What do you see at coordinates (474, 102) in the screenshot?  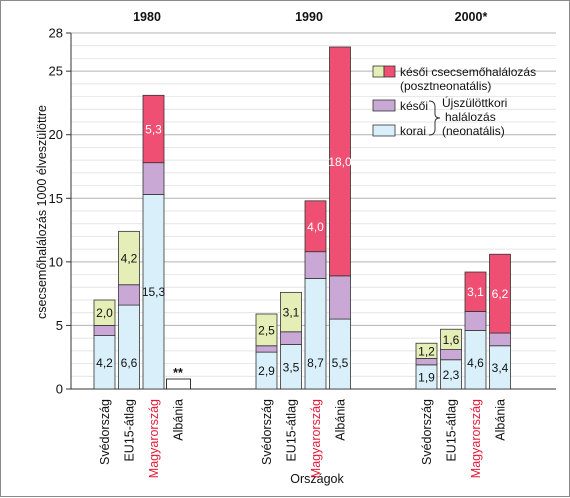 I see `legend-label-neo-1: Újszülöttkori` at bounding box center [474, 102].